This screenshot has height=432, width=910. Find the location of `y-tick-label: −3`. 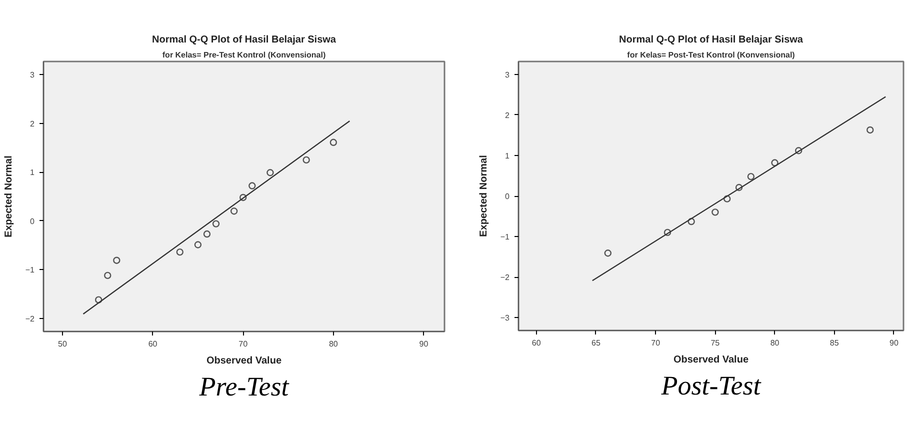

y-tick-label: −3 is located at coordinates (505, 318).